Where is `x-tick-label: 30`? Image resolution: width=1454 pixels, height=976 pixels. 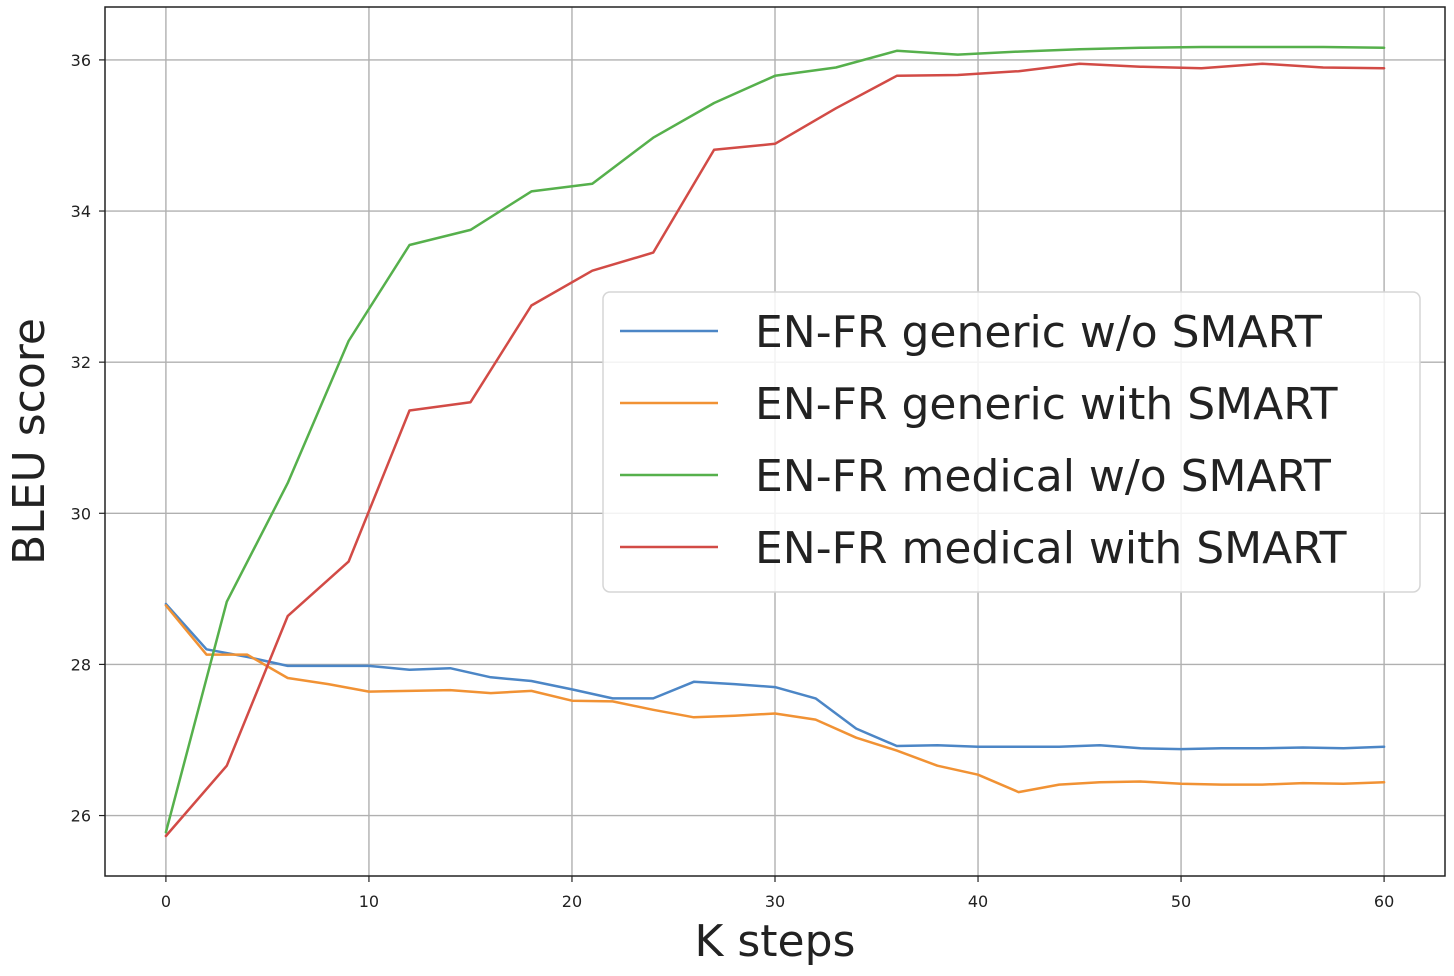
x-tick-label: 30 is located at coordinates (775, 901).